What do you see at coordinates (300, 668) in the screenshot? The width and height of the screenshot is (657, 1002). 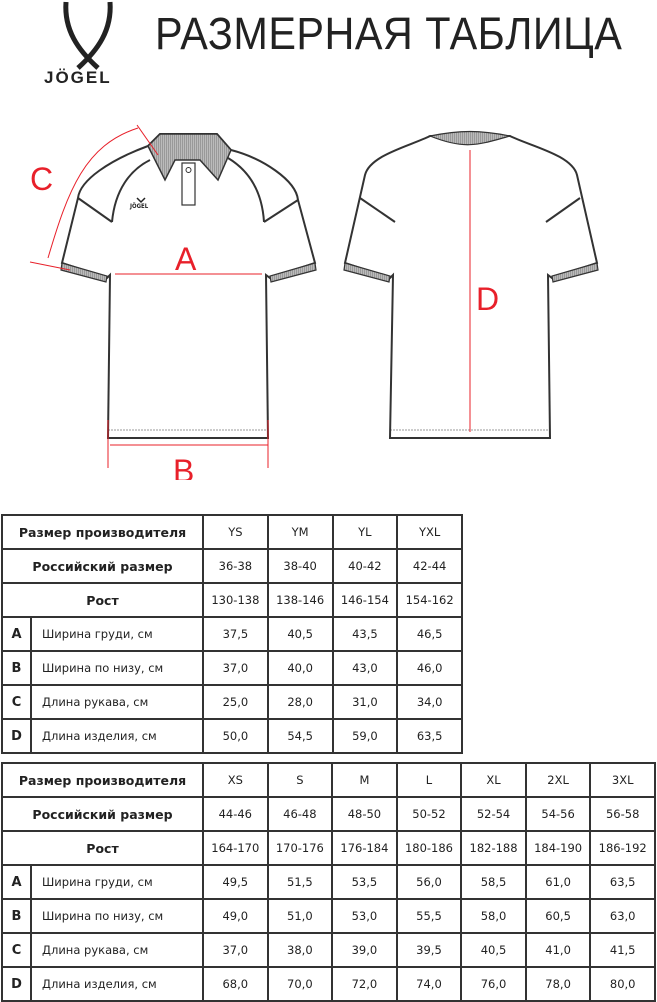 I see `measure-value: 40,0` at bounding box center [300, 668].